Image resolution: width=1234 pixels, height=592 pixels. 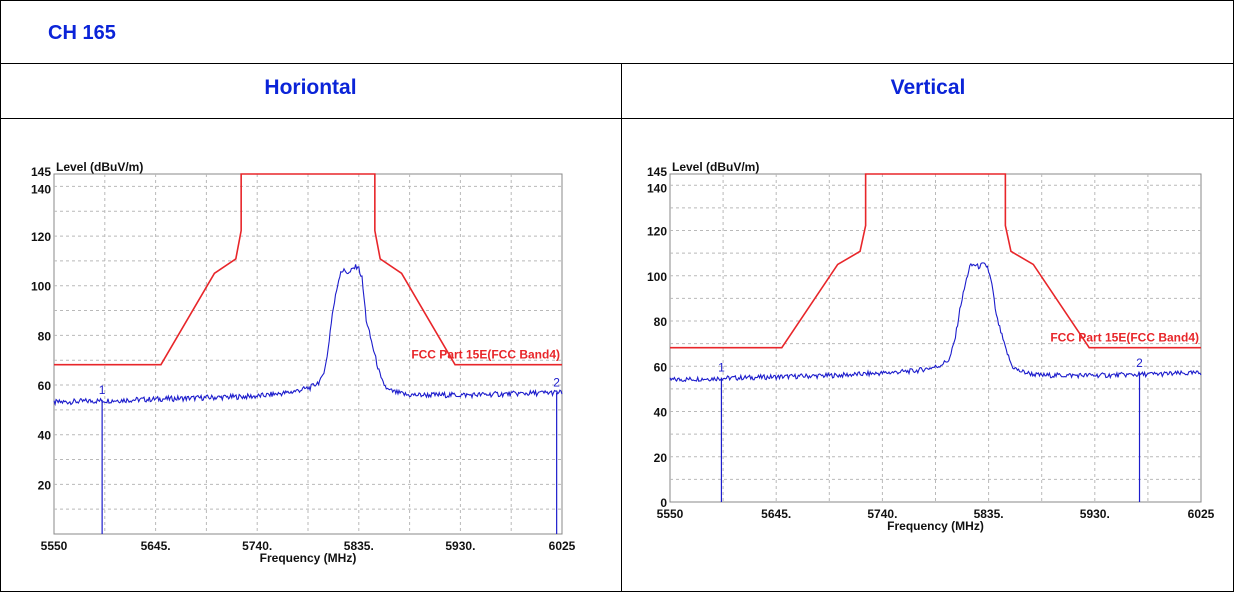 I want to click on channel-label: CH 165, so click(x=82, y=33).